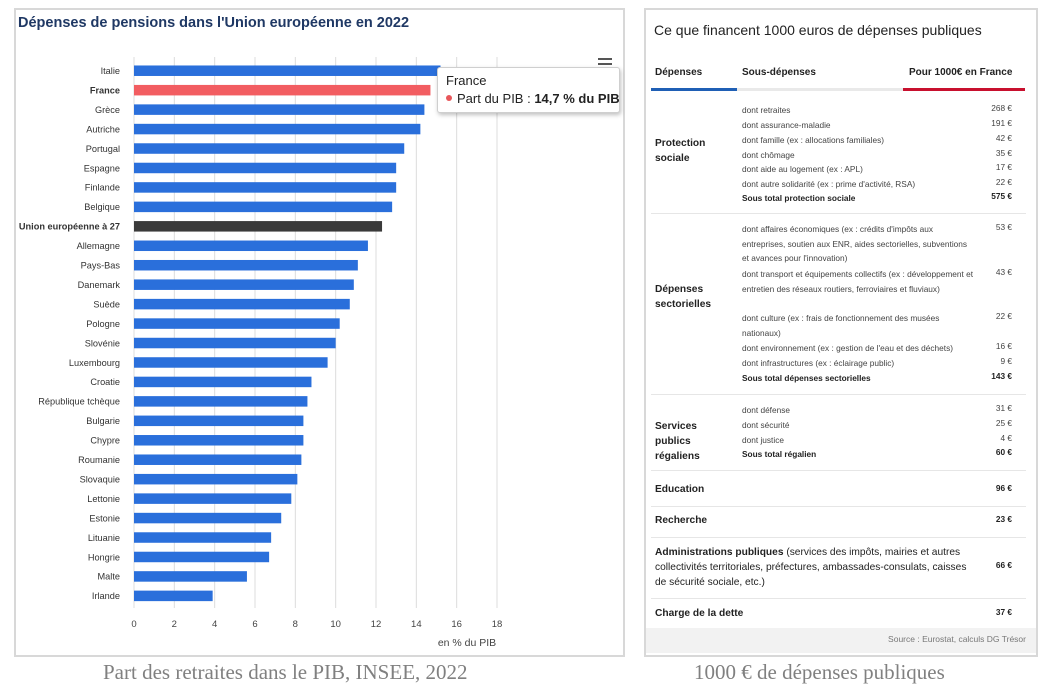 This screenshot has height=696, width=1053. What do you see at coordinates (1001, 376) in the screenshot?
I see `value-subtotal-sectorielles: 143 €` at bounding box center [1001, 376].